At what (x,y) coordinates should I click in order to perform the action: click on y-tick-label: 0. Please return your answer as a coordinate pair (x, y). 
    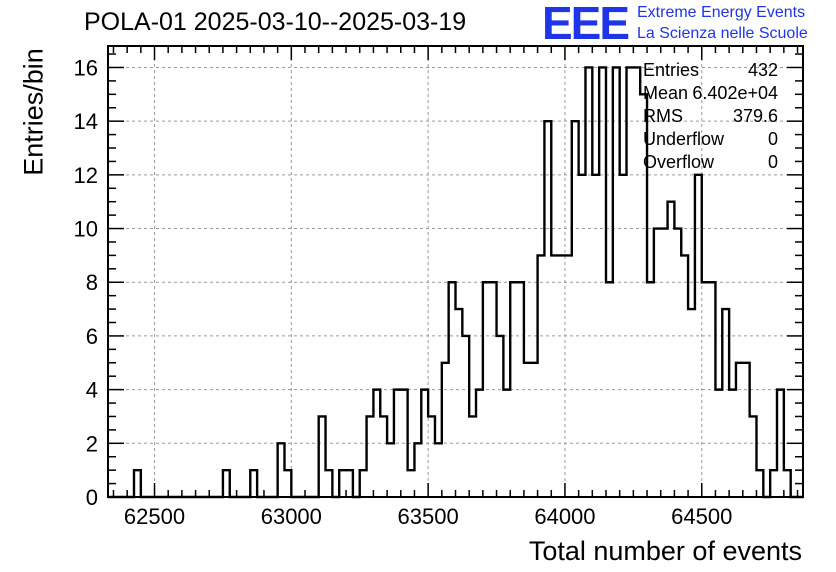
    Looking at the image, I should click on (92, 497).